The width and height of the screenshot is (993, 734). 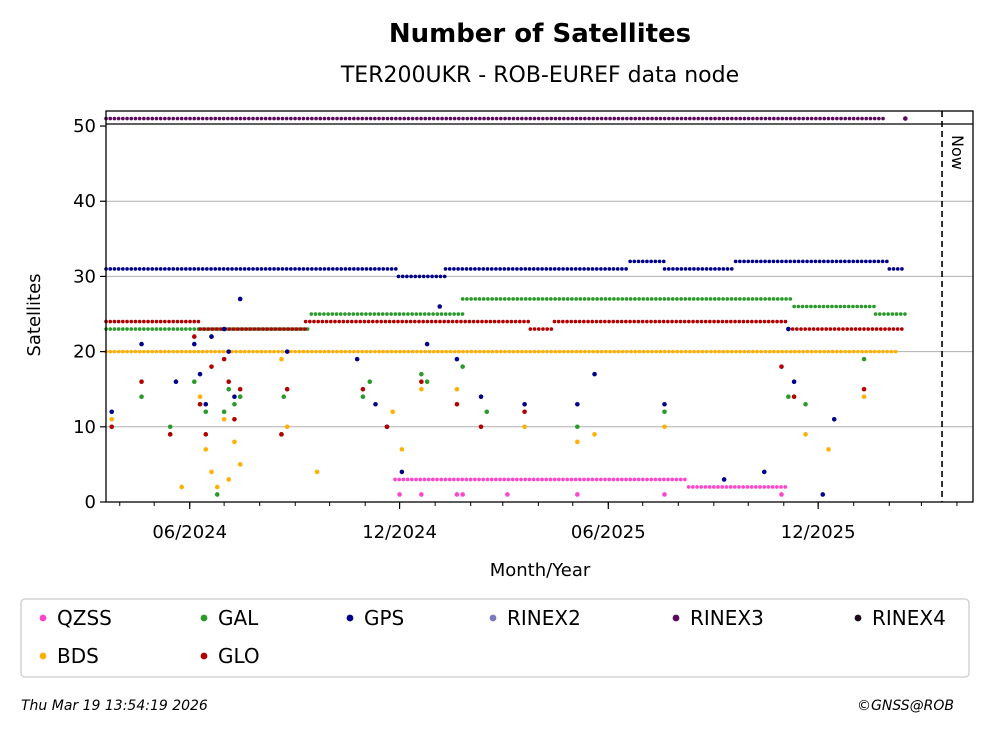 I want to click on legend-label-qzss: QZSS, so click(x=84, y=618).